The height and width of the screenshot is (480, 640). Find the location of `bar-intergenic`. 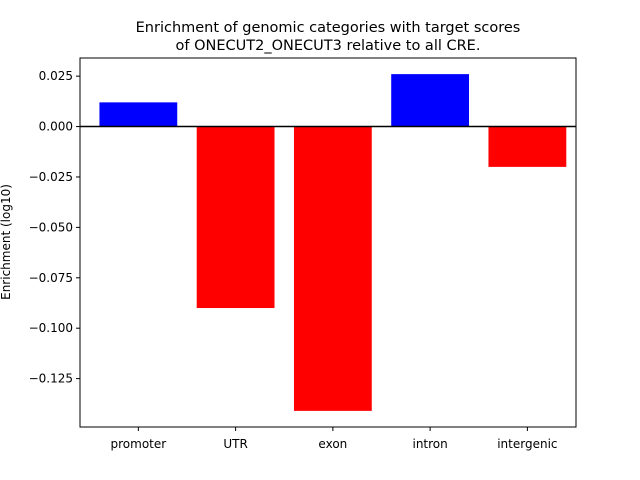

bar-intergenic is located at coordinates (527, 146).